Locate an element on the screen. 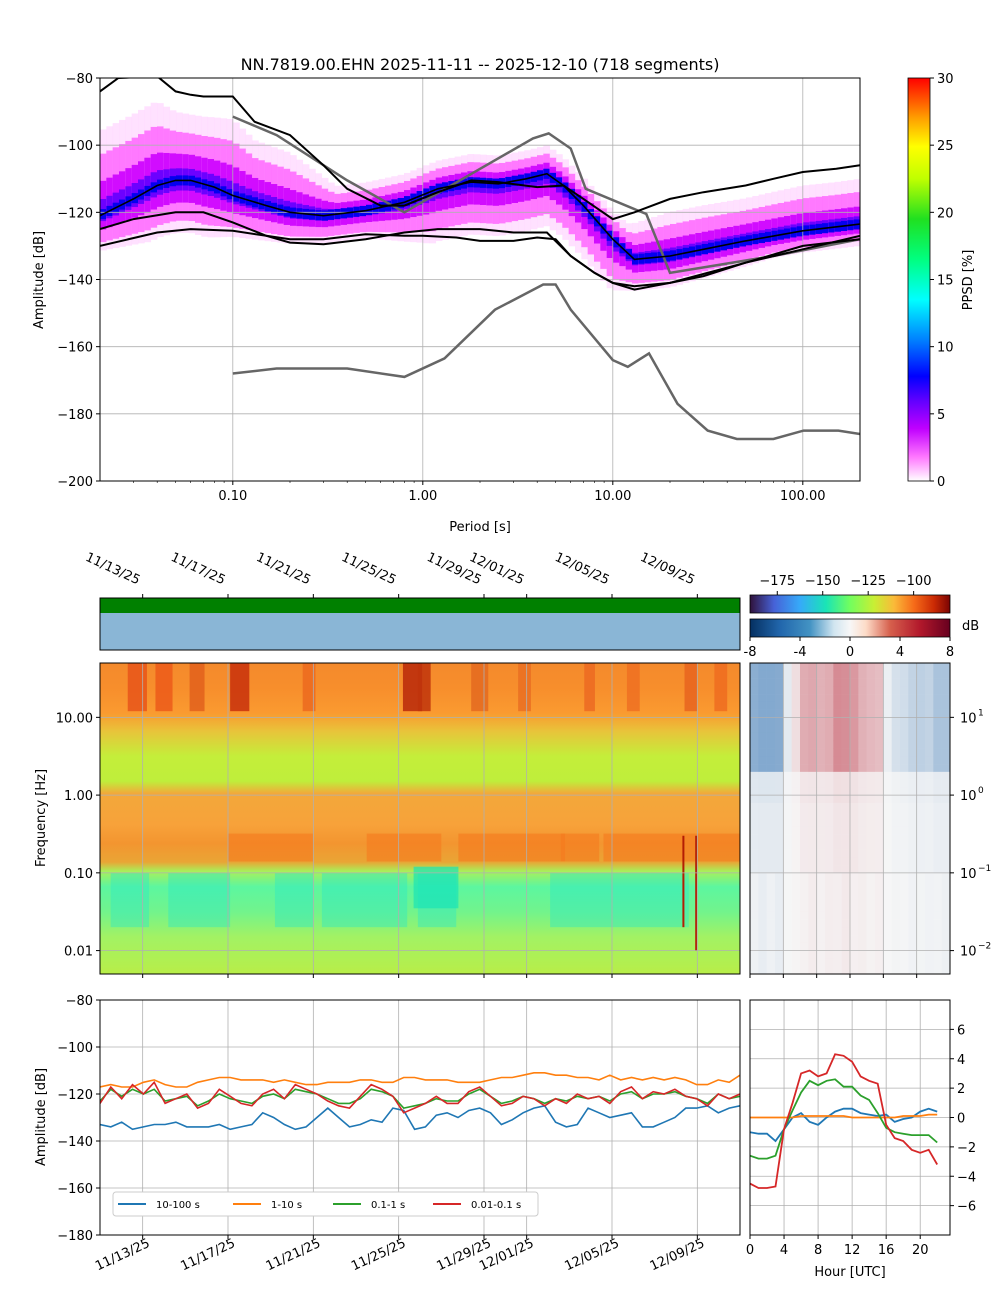 Image resolution: width=1000 pixels, height=1300 pixels. top-date-label: 11/25/25 is located at coordinates (368, 569).